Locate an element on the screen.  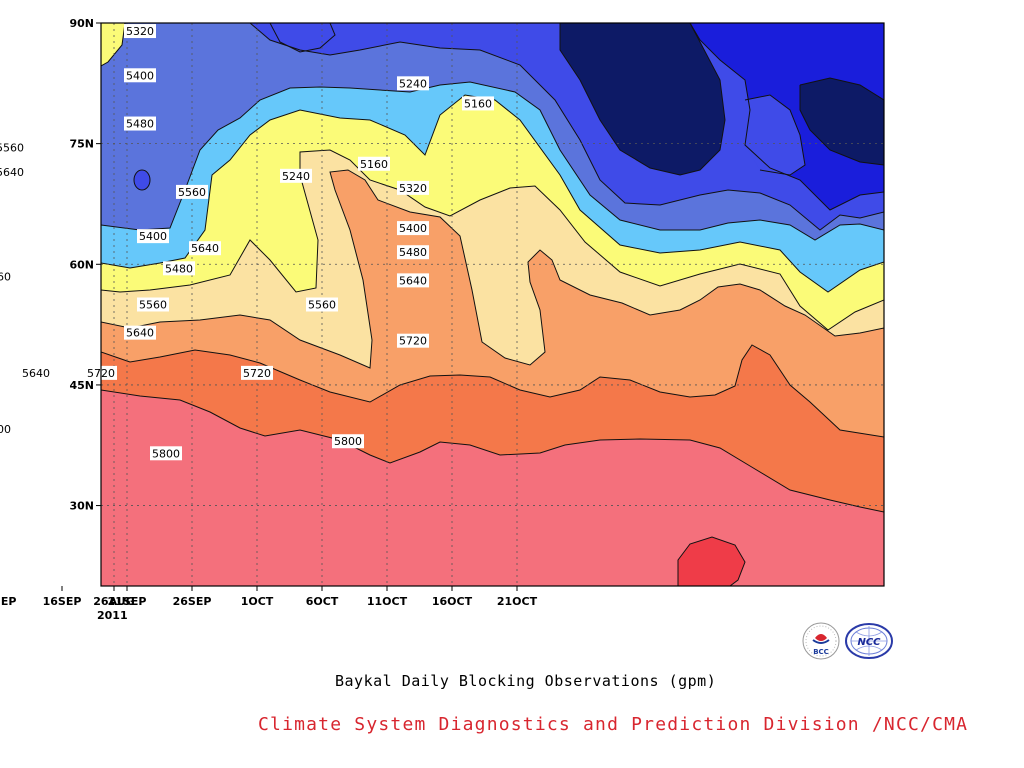
contour-line-low is located at coordinates (142, 180).